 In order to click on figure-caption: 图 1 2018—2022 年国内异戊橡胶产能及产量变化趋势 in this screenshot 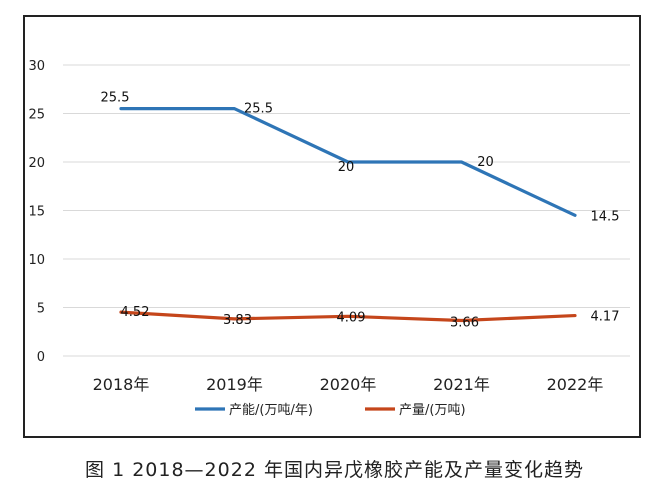, I will do `click(334, 470)`.